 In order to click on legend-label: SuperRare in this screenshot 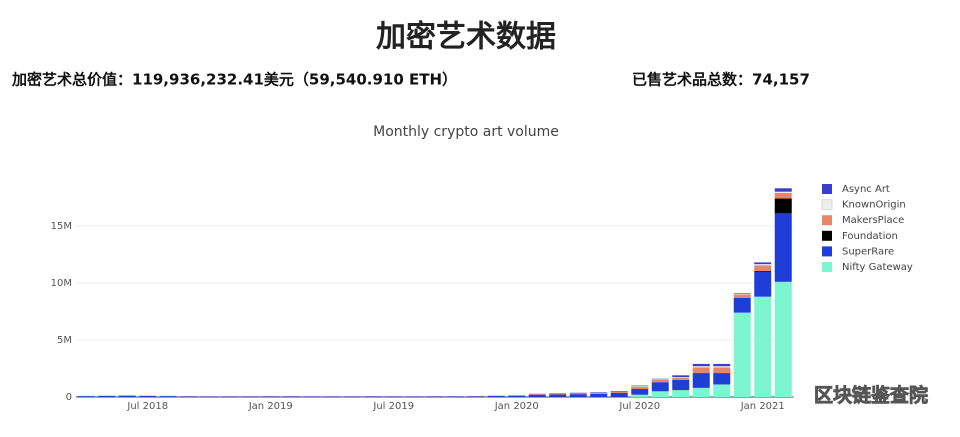, I will do `click(868, 251)`.